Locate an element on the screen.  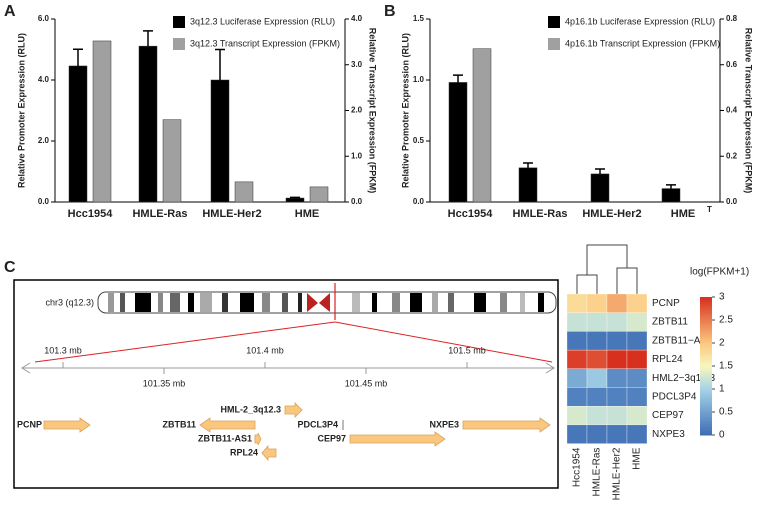
y-tick-label: 1.0 is located at coordinates (419, 79).